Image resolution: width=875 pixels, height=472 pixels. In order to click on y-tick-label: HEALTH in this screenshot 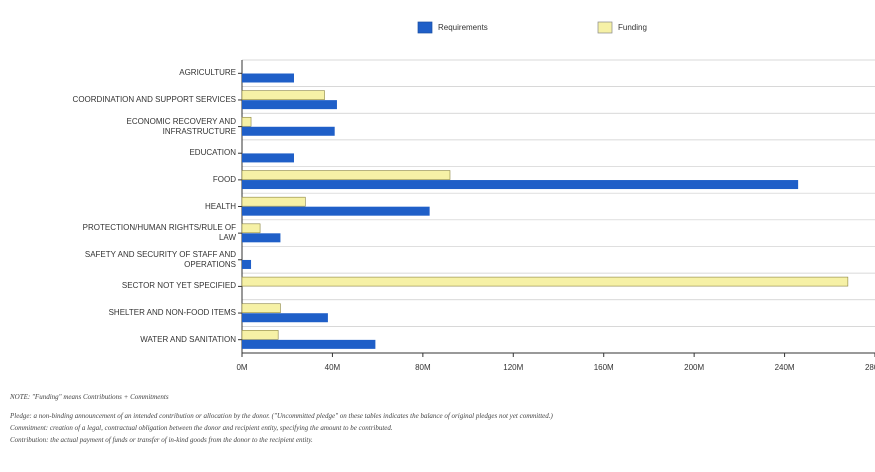, I will do `click(220, 206)`.